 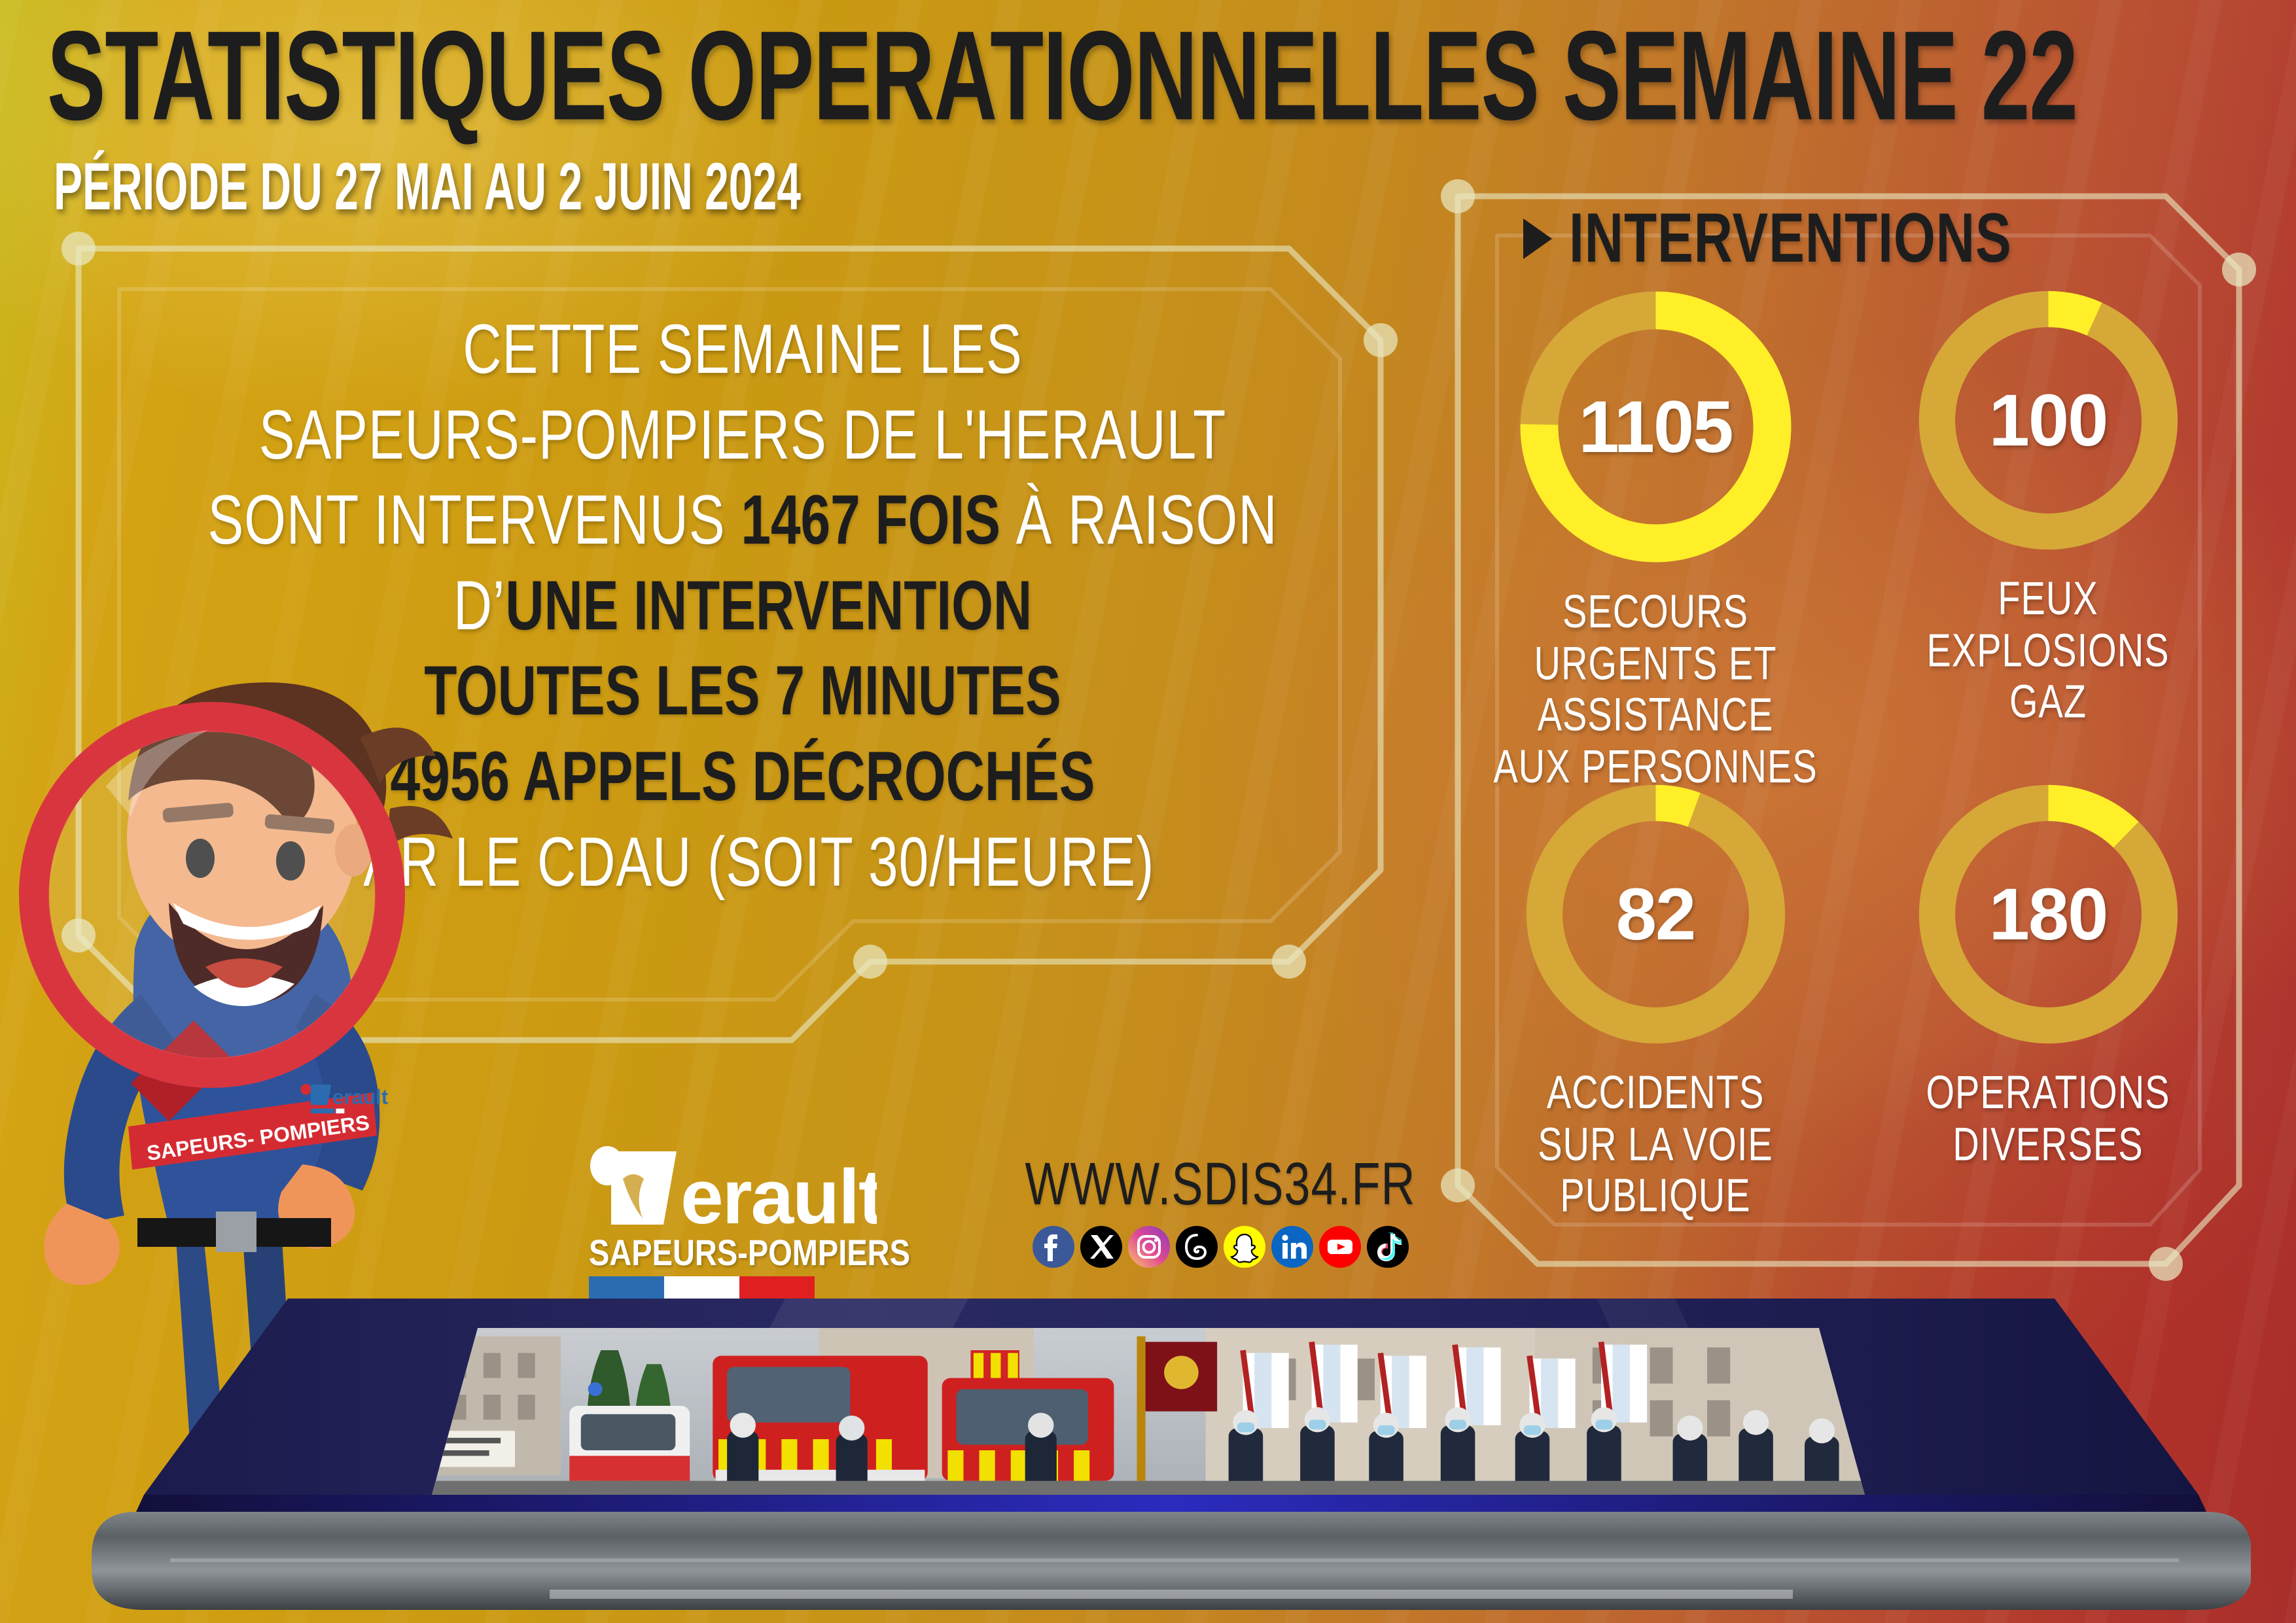 What do you see at coordinates (1244, 1247) in the screenshot?
I see `snapchat-icon` at bounding box center [1244, 1247].